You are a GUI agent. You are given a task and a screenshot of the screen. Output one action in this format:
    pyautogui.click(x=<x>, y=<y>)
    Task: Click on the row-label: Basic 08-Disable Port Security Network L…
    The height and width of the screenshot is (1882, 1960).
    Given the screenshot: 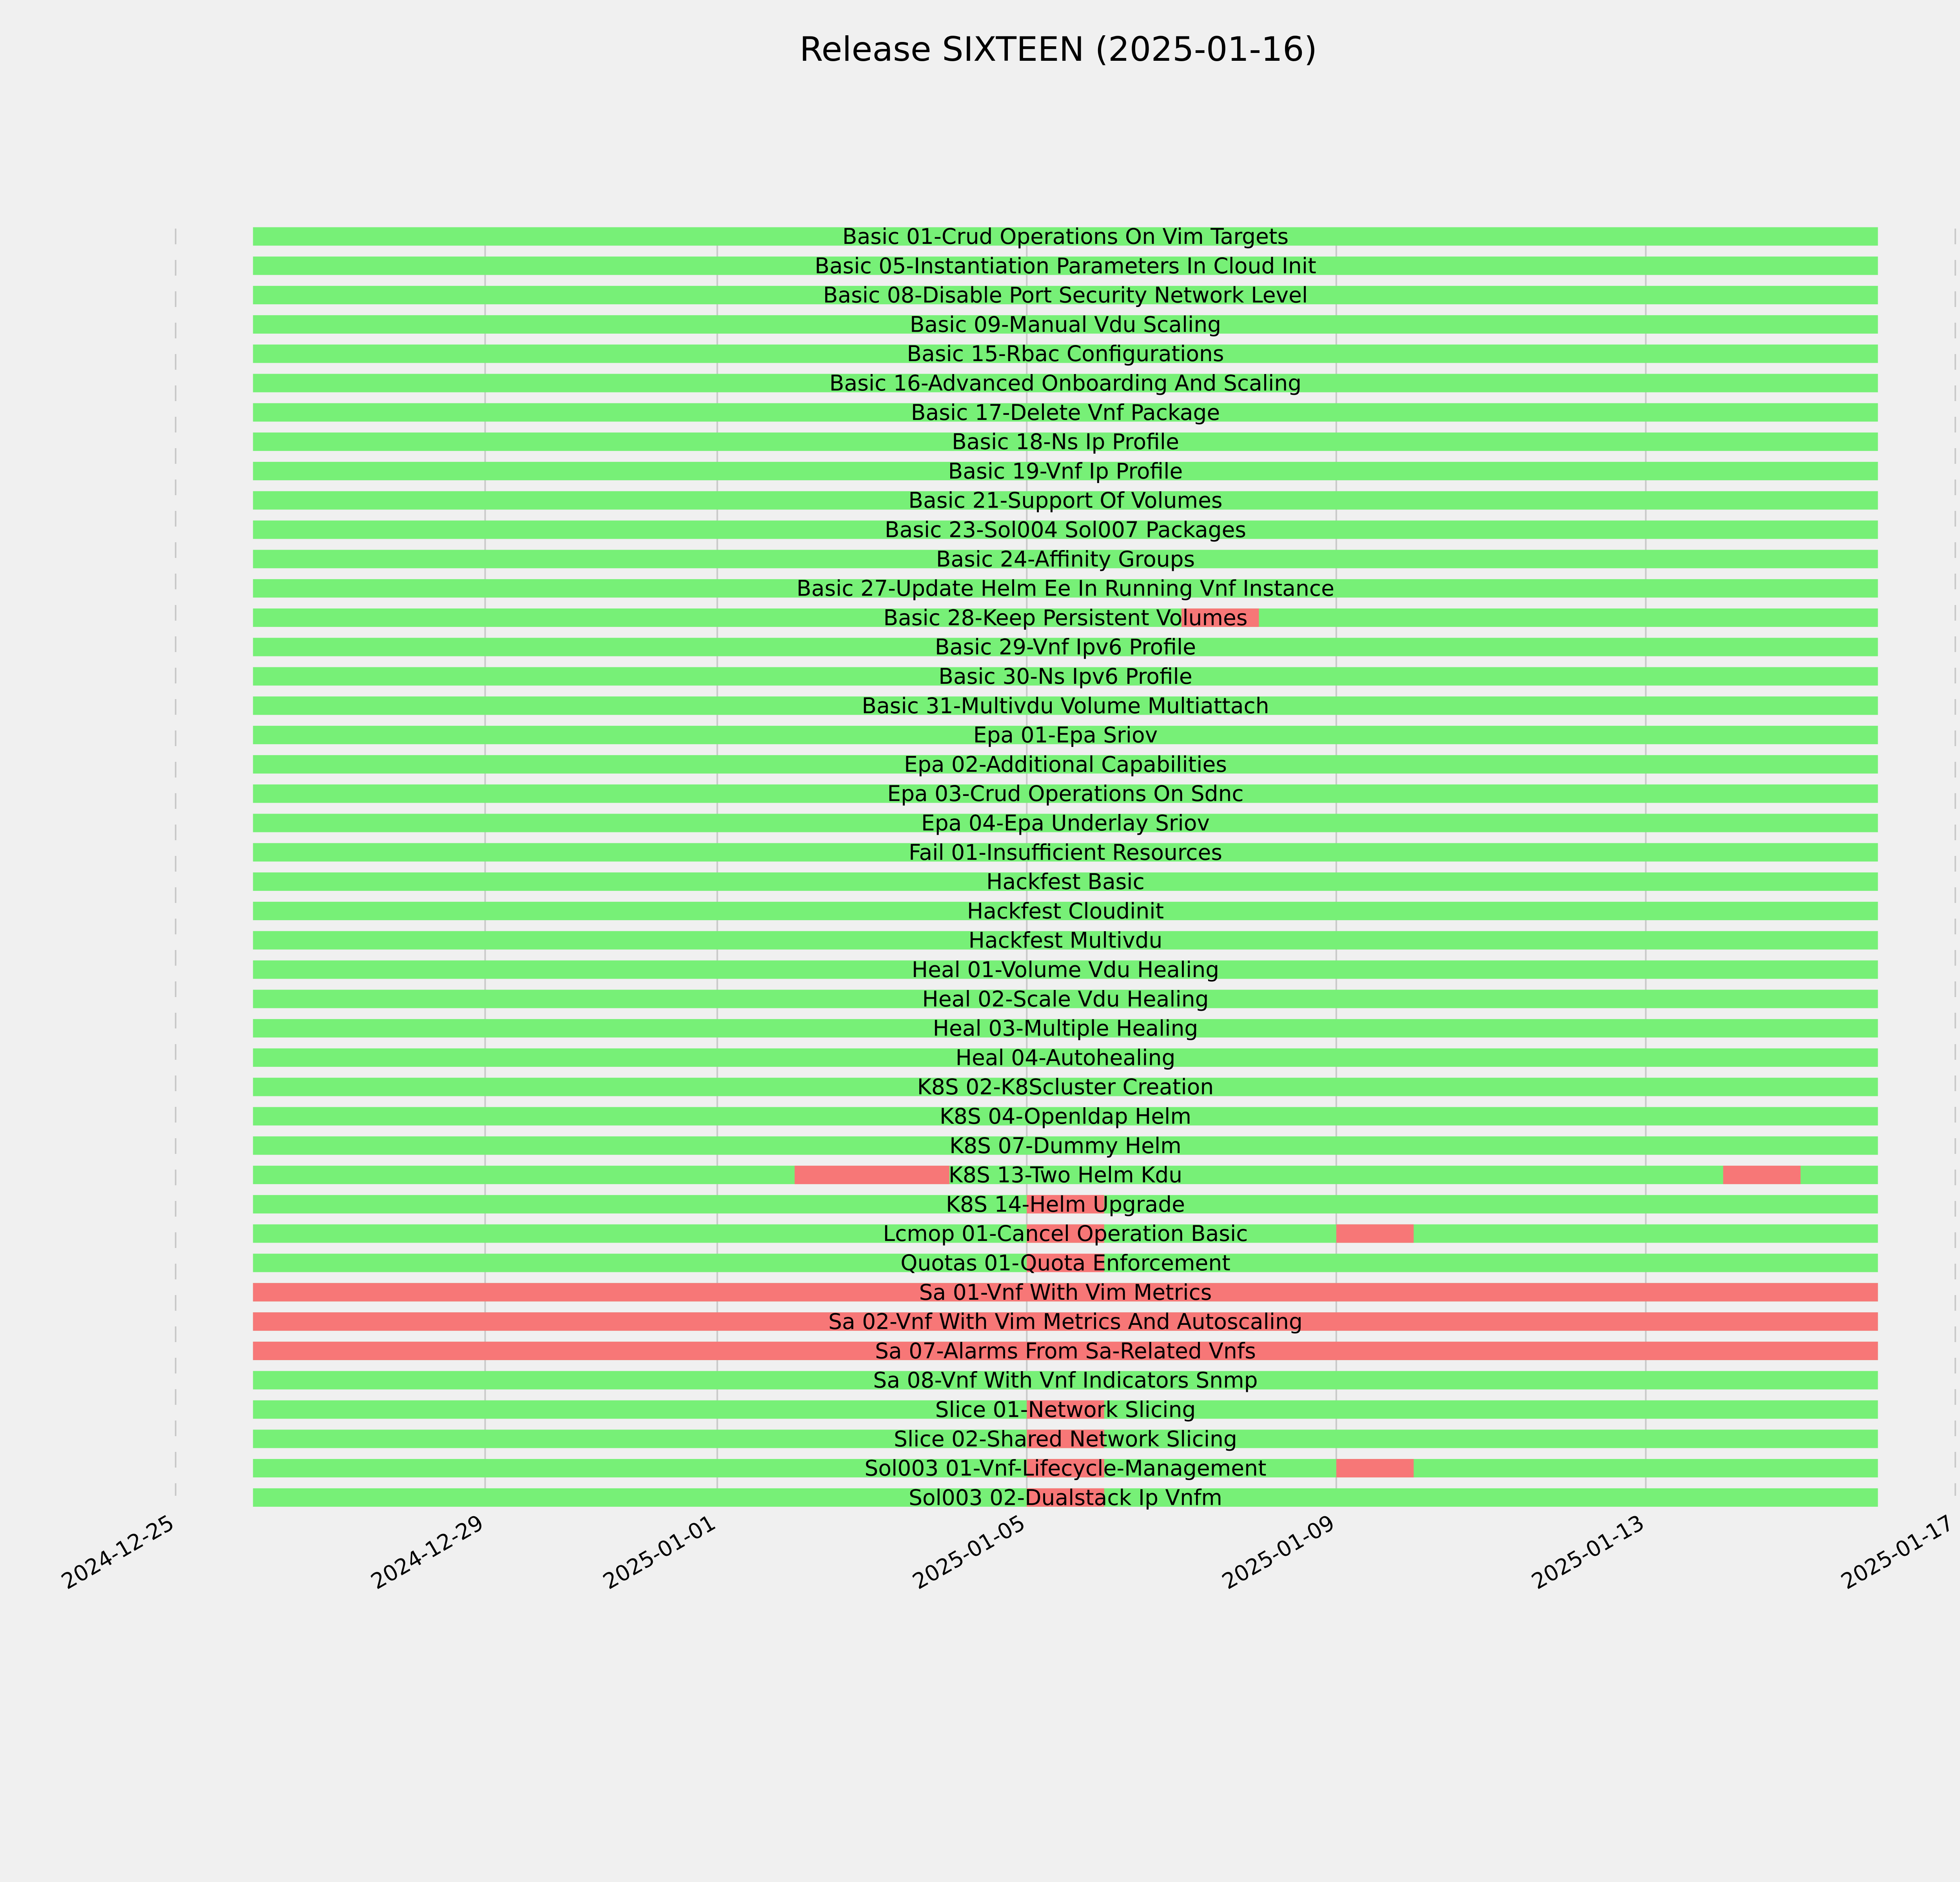 What is the action you would take?
    pyautogui.click(x=1065, y=295)
    